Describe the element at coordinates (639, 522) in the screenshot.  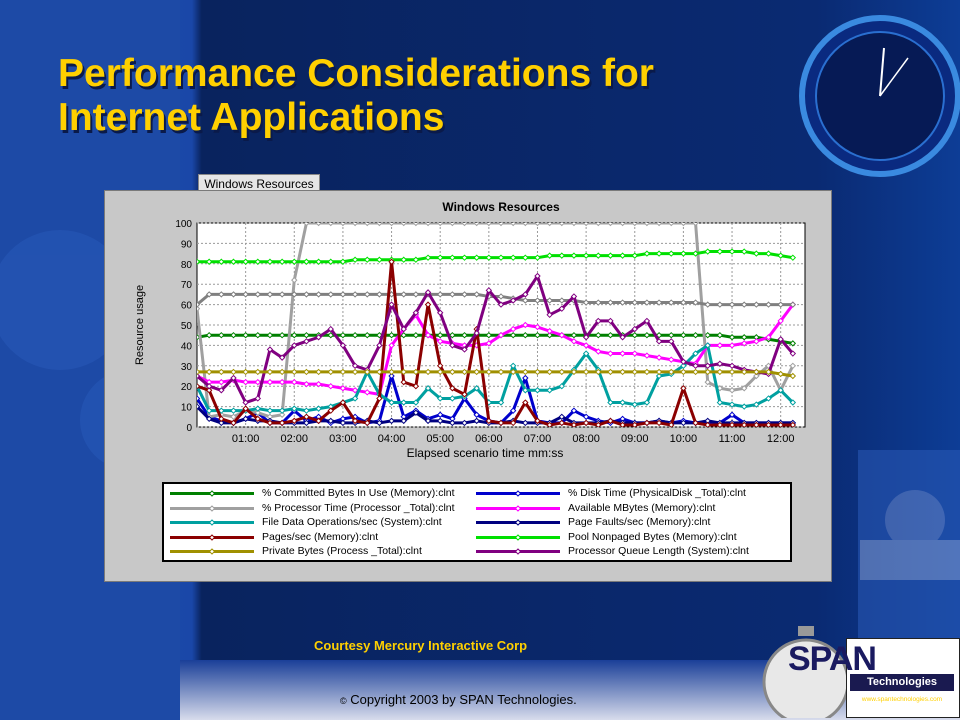
I see `legend-label: Page Faults/sec (Memory):clnt` at that location.